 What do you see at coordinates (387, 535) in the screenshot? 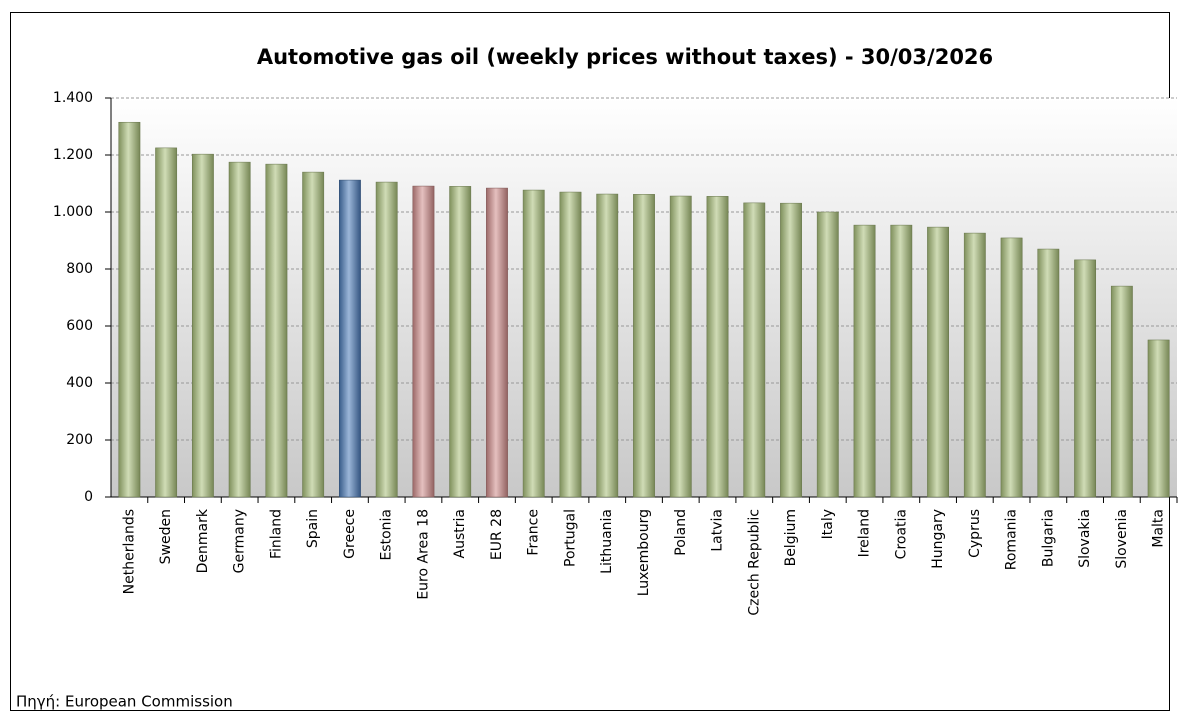
I see `x-tick-label: Estonia` at bounding box center [387, 535].